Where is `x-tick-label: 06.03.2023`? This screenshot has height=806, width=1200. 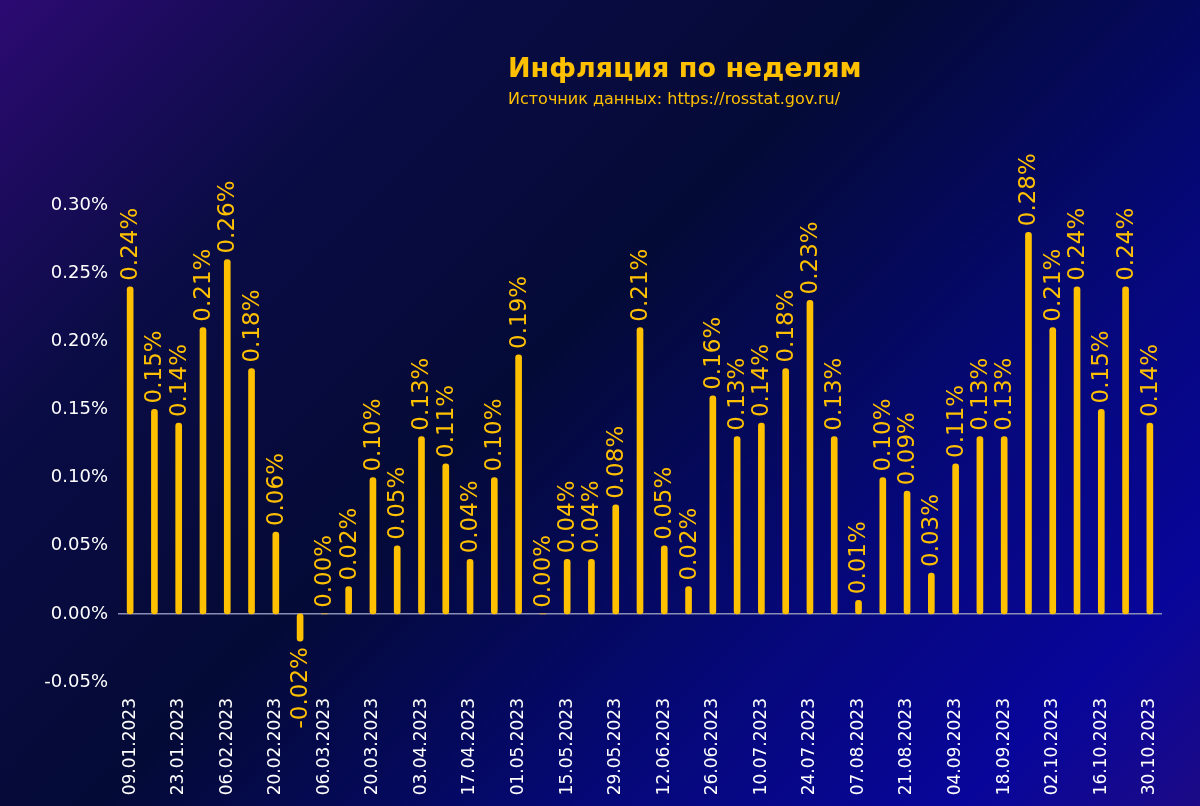 x-tick-label: 06.03.2023 is located at coordinates (322, 747).